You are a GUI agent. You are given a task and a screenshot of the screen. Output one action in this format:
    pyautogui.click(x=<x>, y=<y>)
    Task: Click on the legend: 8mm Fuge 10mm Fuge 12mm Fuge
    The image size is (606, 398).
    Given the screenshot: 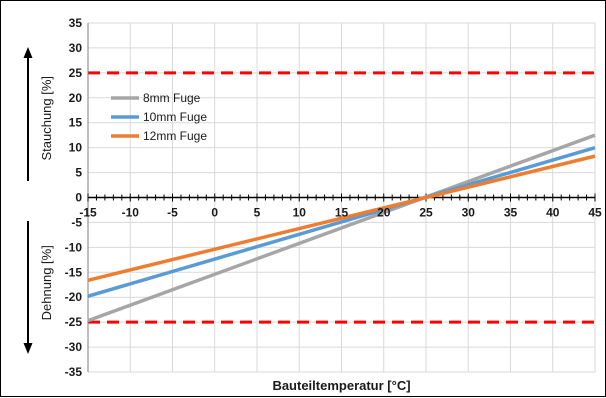 What is the action you would take?
    pyautogui.click(x=159, y=117)
    